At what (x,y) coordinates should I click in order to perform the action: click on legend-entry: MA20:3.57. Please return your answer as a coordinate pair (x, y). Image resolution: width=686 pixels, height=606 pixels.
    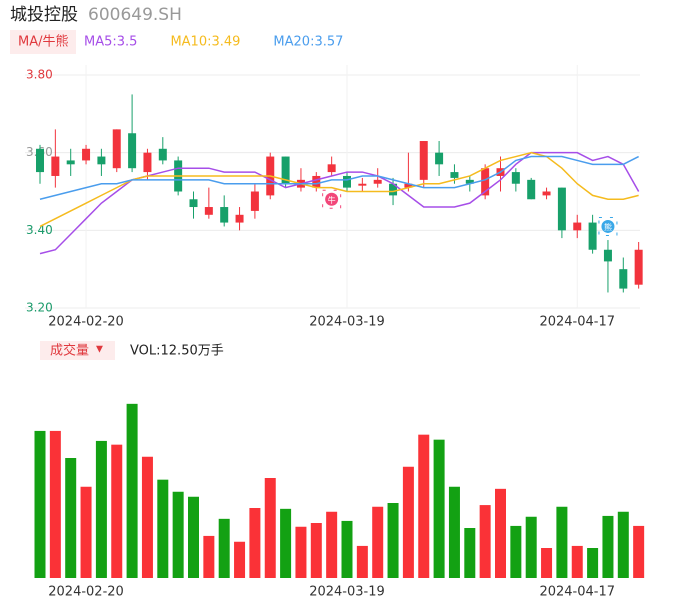
    Looking at the image, I should click on (308, 42).